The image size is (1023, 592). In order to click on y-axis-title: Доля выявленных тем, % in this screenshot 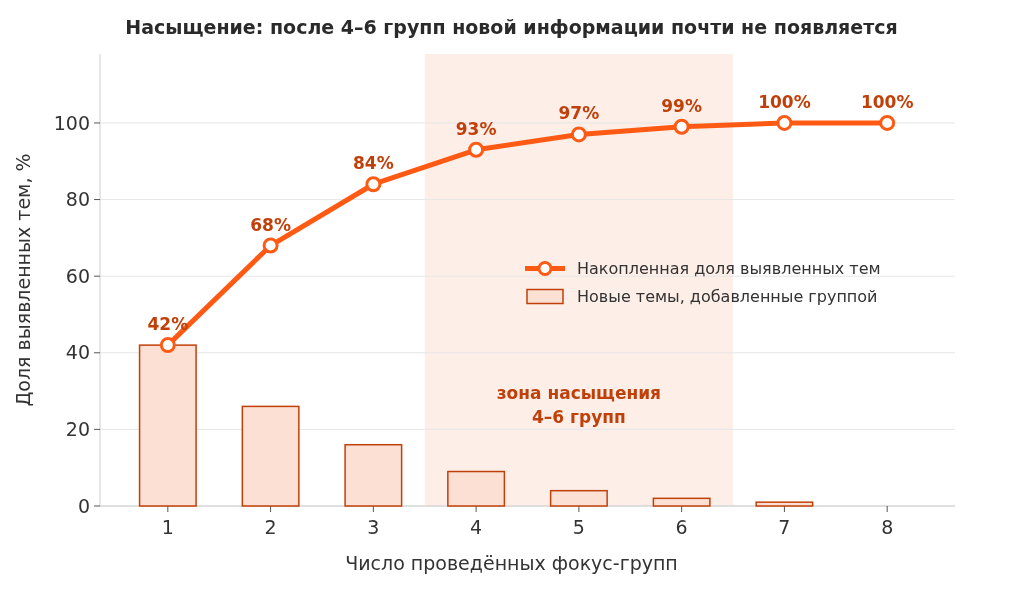, I will do `click(23, 280)`.